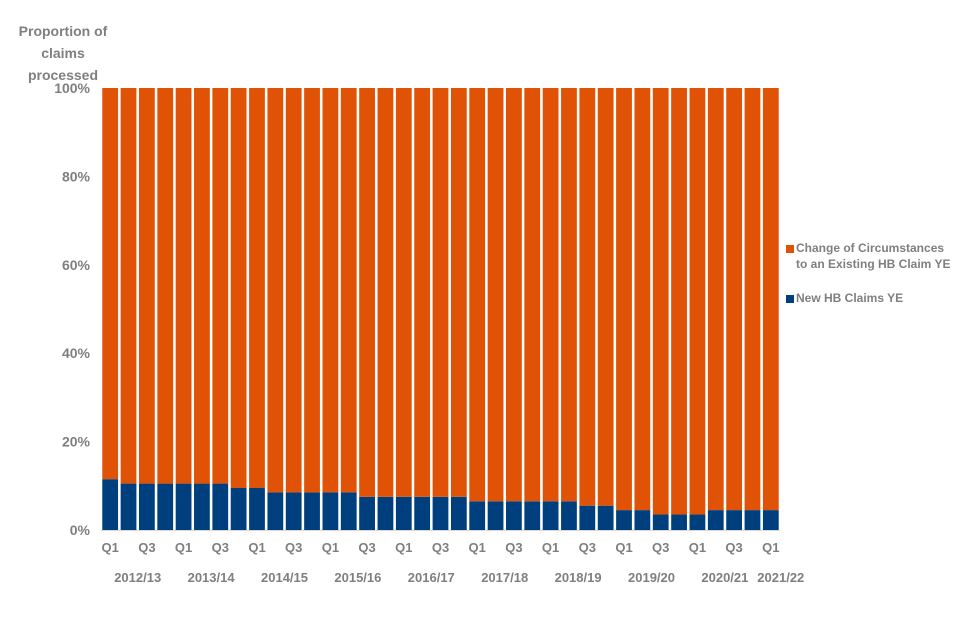 The image size is (960, 640). I want to click on y-tick-label: 80%, so click(76, 176).